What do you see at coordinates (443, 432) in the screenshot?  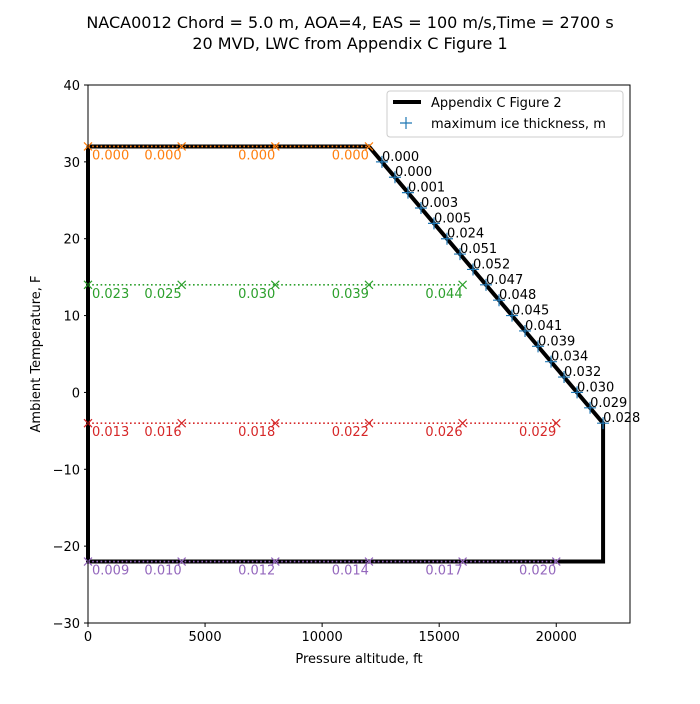 I see `series-data-label: 0.026` at bounding box center [443, 432].